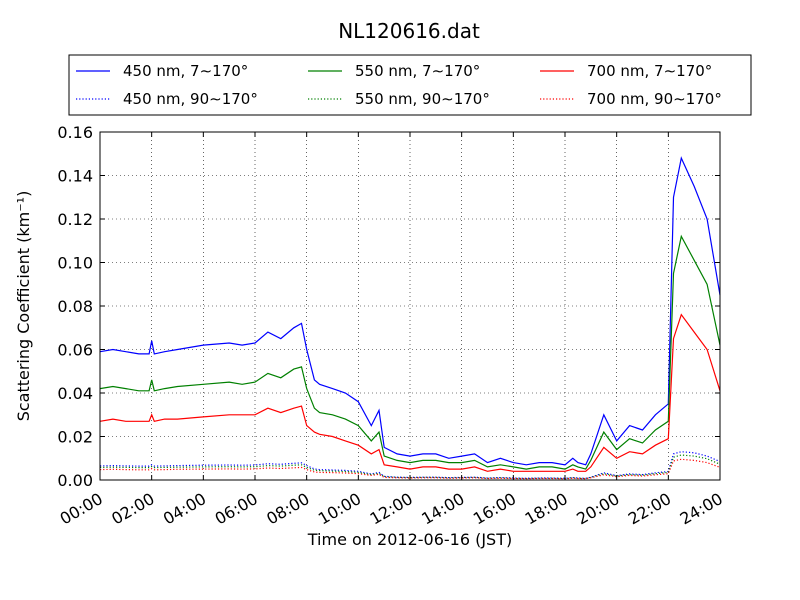 Image resolution: width=800 pixels, height=600 pixels. Describe the element at coordinates (409, 539) in the screenshot. I see `x-axis-label: Time on 2012-06-16 (JST)` at that location.